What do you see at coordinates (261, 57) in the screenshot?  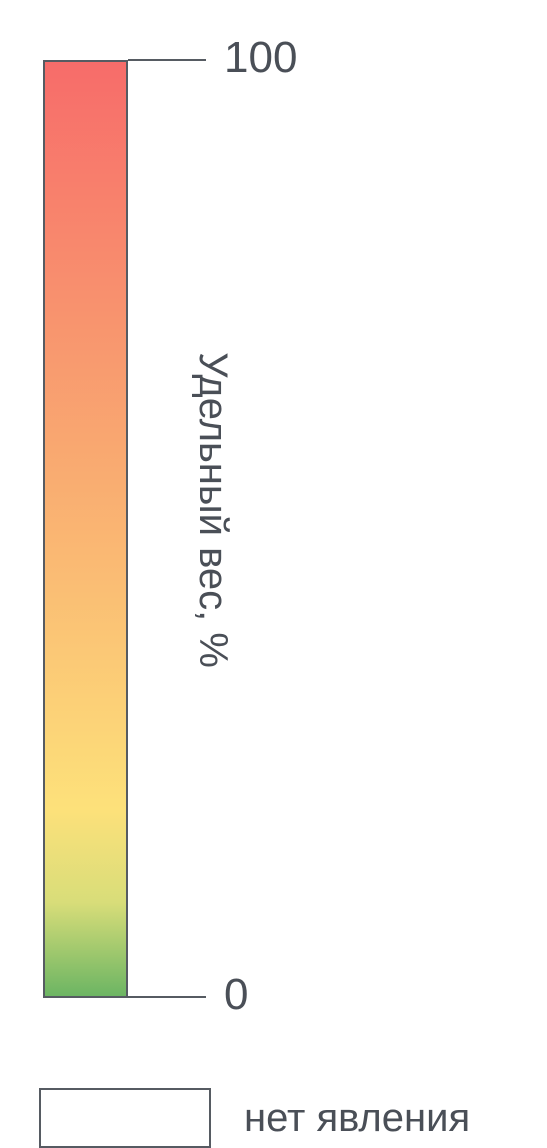 I see `colorbar-max-label: 100` at bounding box center [261, 57].